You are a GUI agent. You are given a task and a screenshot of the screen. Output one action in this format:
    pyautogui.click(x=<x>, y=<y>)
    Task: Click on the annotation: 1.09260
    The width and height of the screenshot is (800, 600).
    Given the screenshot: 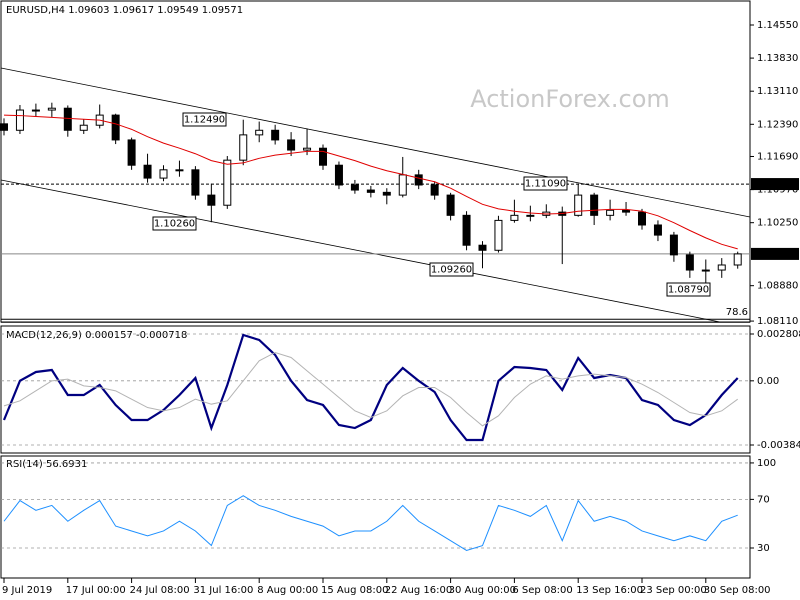 What is the action you would take?
    pyautogui.click(x=451, y=270)
    